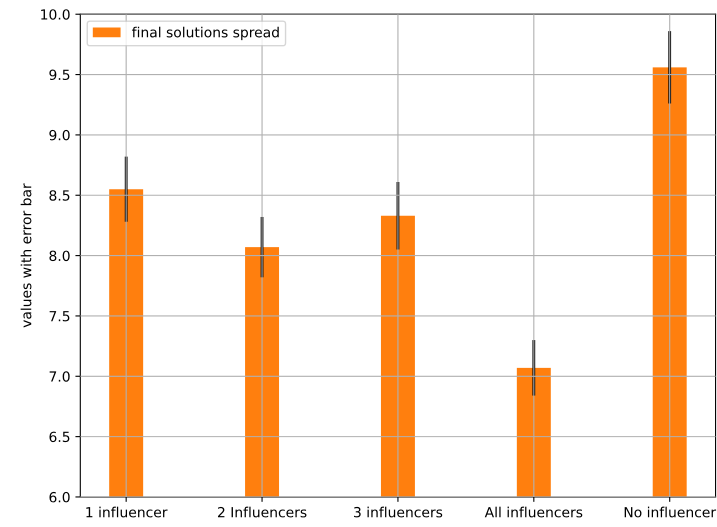 This screenshot has width=717, height=527. What do you see at coordinates (127, 512) in the screenshot?
I see `x-tick-label: 1 influencer` at bounding box center [127, 512].